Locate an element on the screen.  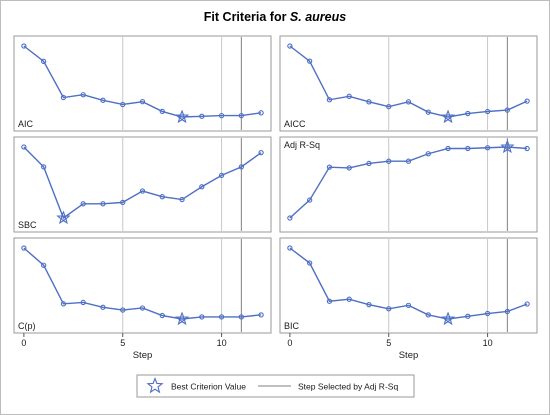
panel-sbc: SBC is located at coordinates (142, 184).